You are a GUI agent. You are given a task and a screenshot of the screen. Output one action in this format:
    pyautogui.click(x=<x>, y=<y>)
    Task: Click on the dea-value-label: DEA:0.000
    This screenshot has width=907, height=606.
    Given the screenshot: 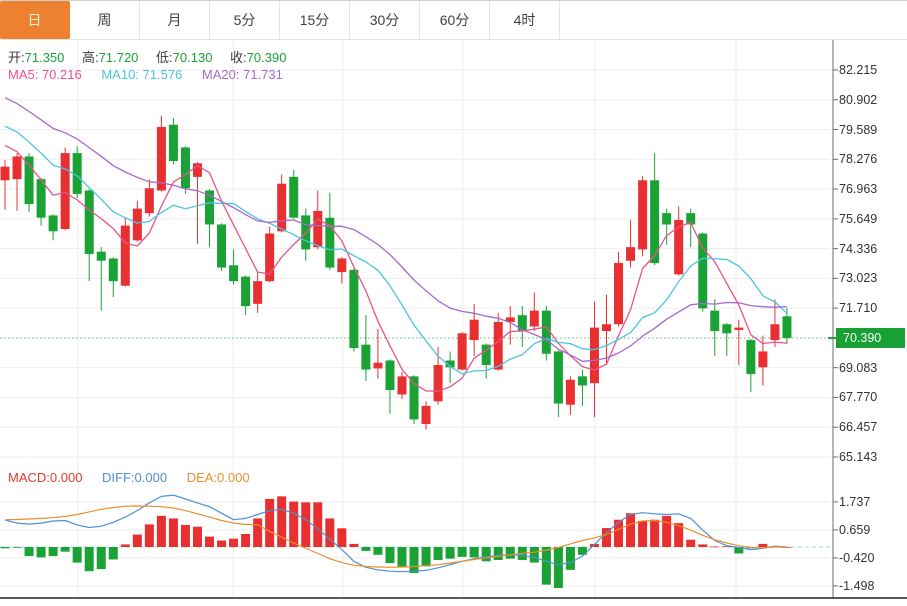 What is the action you would take?
    pyautogui.click(x=218, y=477)
    